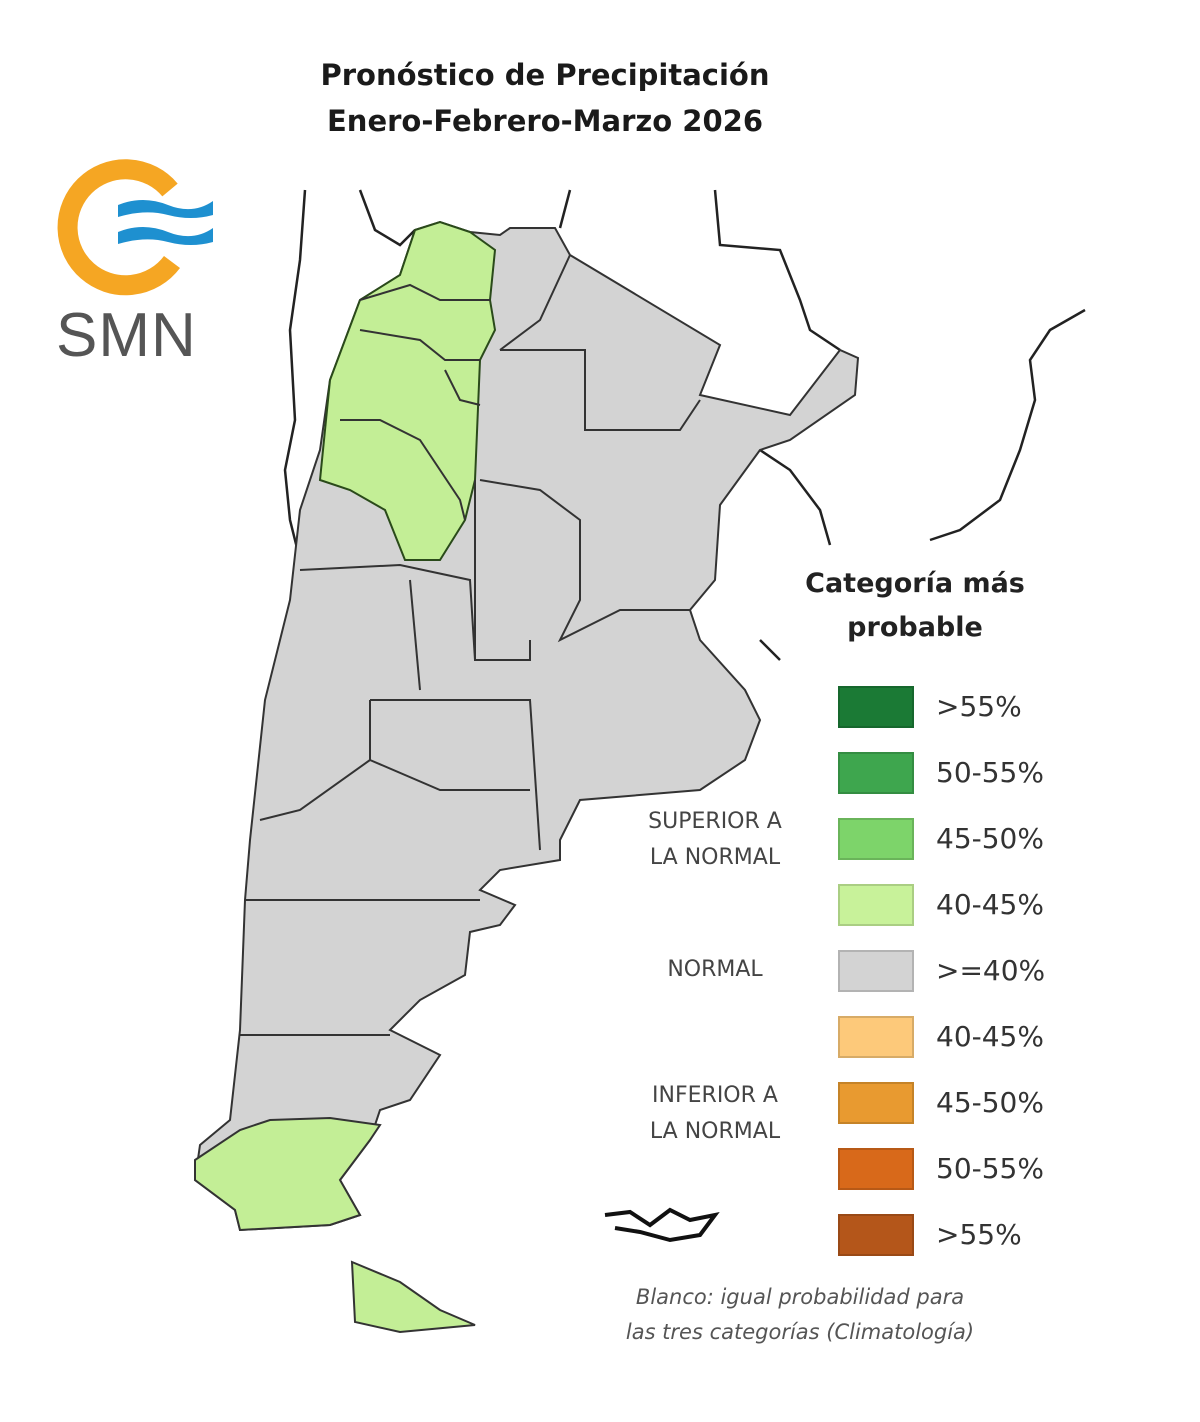  Describe the element at coordinates (288, 1174) in the screenshot. I see `region-superior-south` at that location.